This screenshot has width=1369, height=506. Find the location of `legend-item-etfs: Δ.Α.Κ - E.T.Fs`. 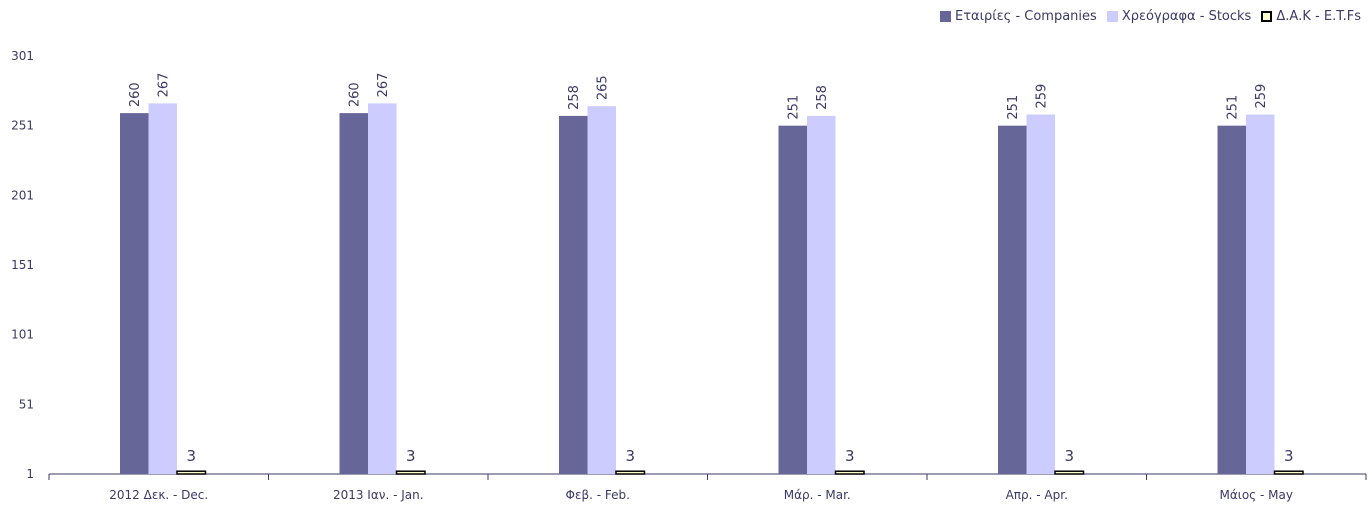

legend-item-etfs: Δ.Α.Κ - E.T.Fs is located at coordinates (1311, 16).